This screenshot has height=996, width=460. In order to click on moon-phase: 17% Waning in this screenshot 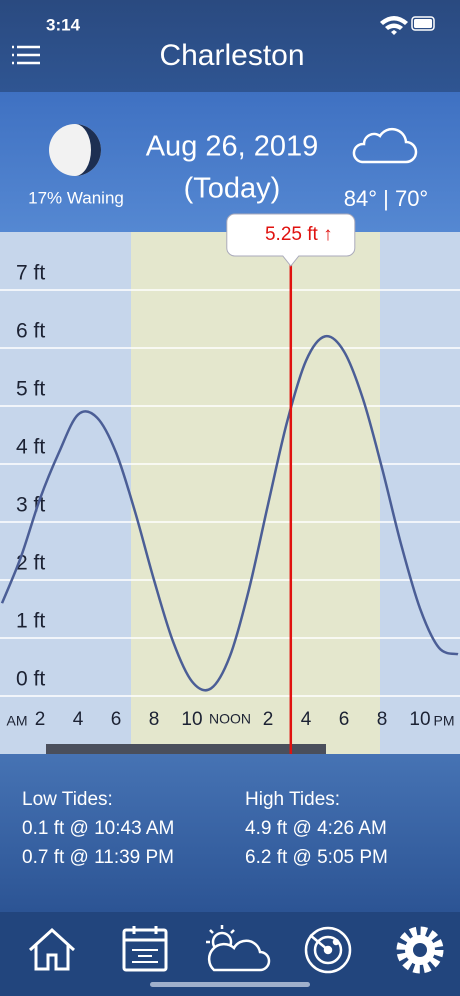, I will do `click(76, 197)`.